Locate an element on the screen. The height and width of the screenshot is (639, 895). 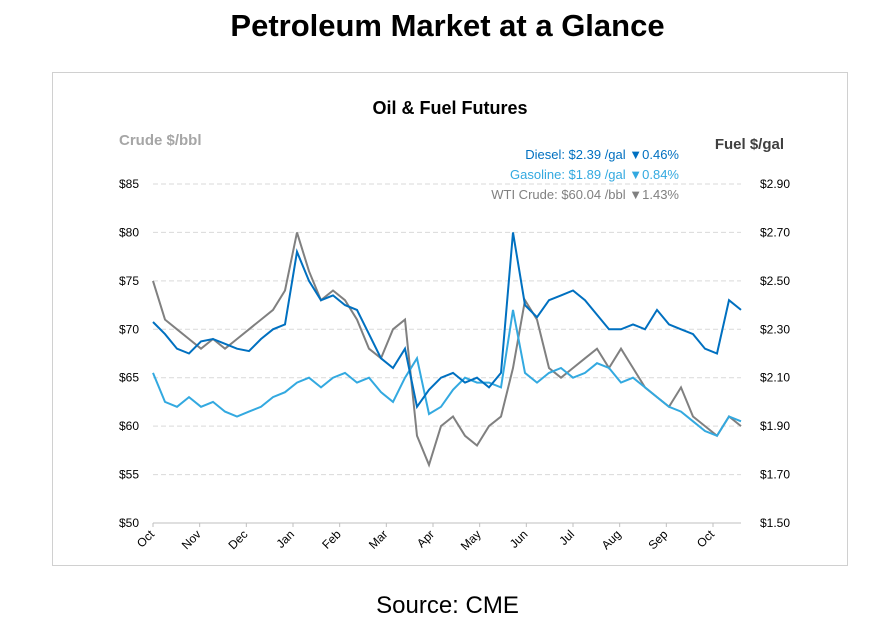
x-tick-label: Feb is located at coordinates (331, 539).